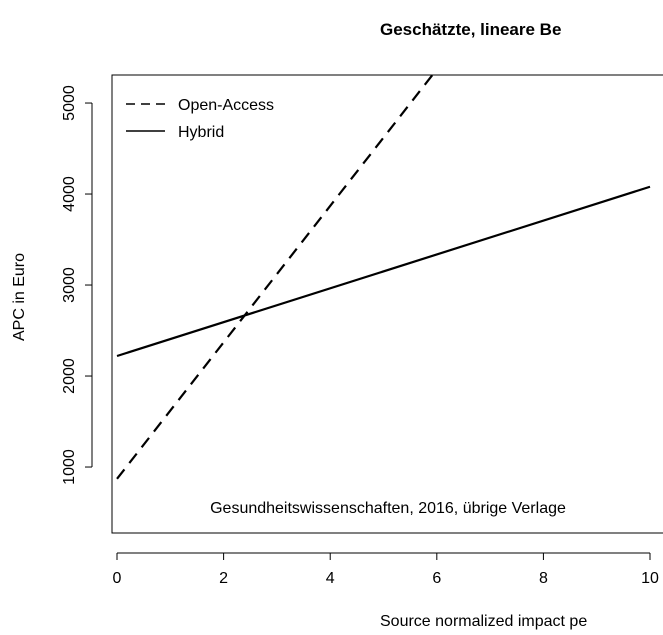  Describe the element at coordinates (19, 297) in the screenshot. I see `y-axis-label: APC in Euro` at that location.